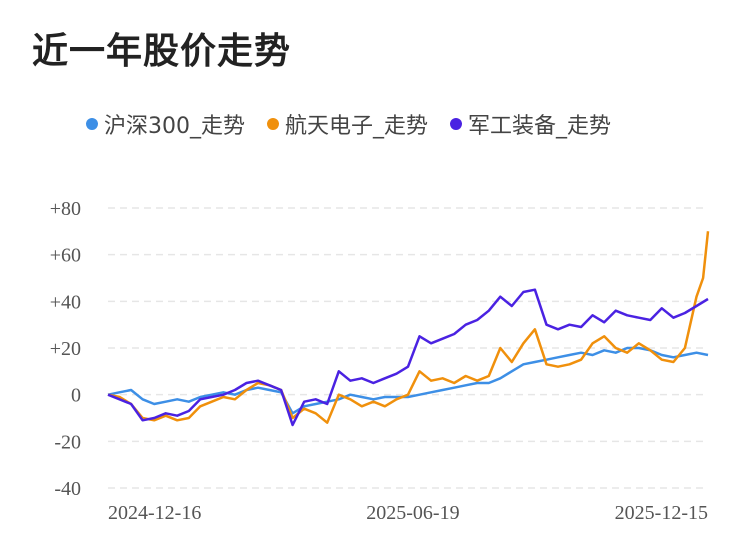  I want to click on legend-item-military: 军工装备_走势, so click(530, 124).